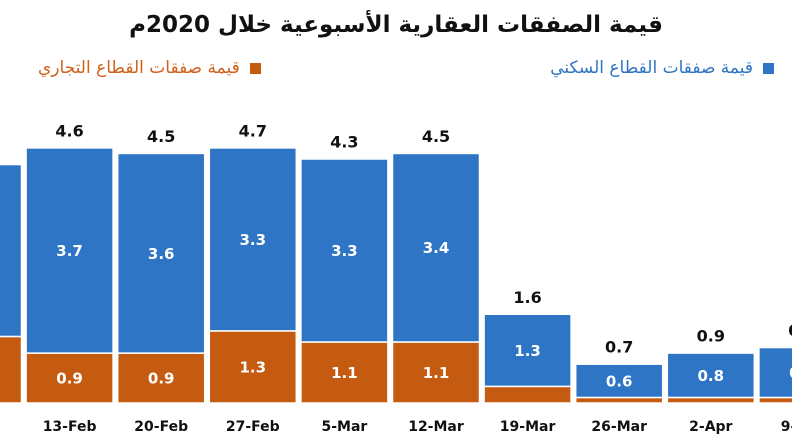 The height and width of the screenshot is (446, 792). What do you see at coordinates (527, 297) in the screenshot?
I see `data-label-total: 1.6` at bounding box center [527, 297].